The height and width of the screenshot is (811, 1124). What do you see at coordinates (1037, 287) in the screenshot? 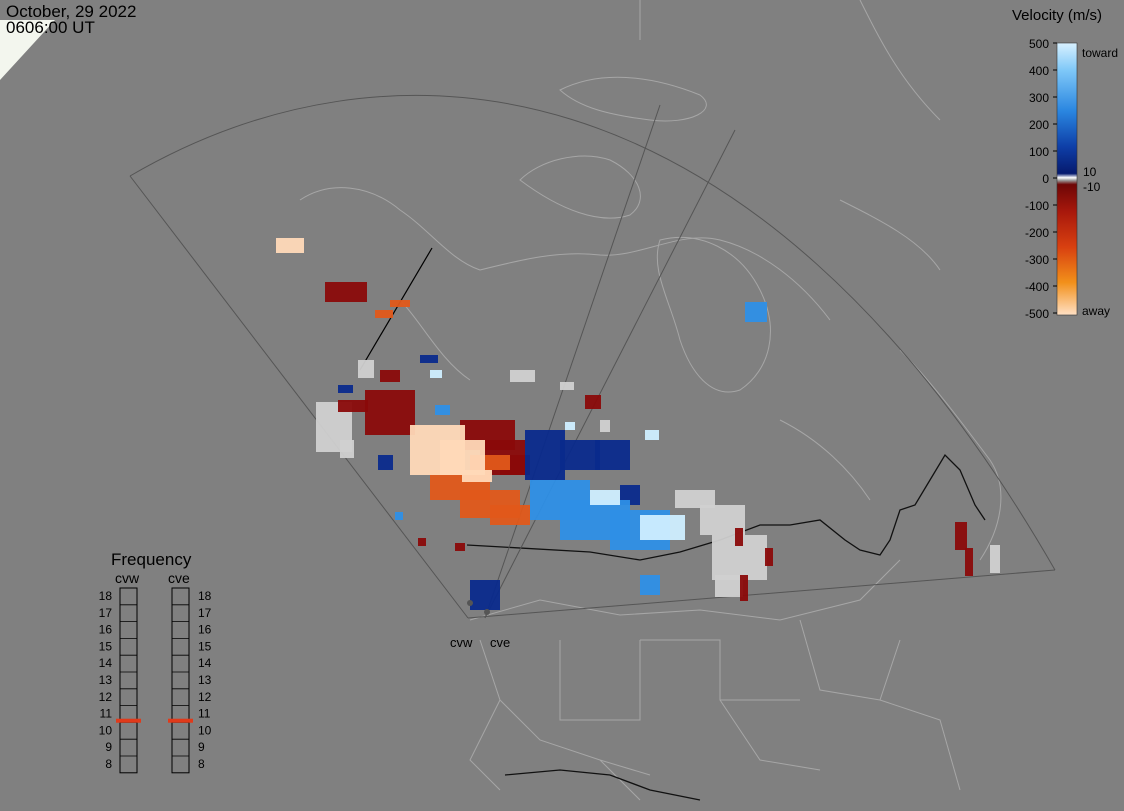
I see `velocity-tick-label: -400` at bounding box center [1037, 287].